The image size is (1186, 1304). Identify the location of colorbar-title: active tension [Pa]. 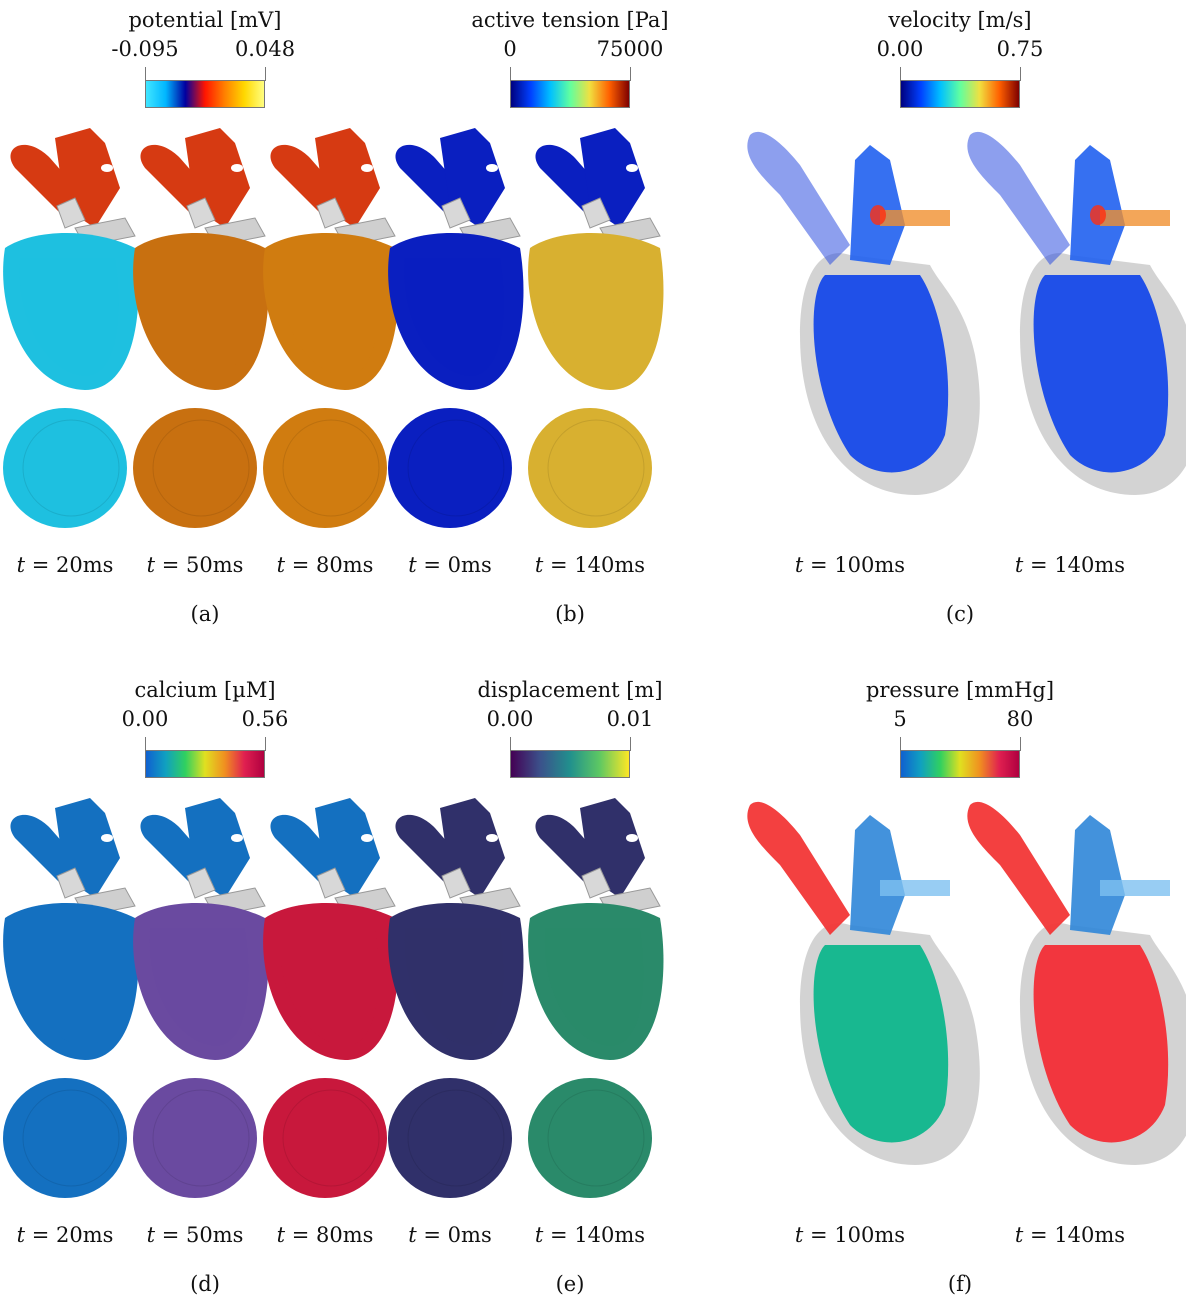
(570, 20).